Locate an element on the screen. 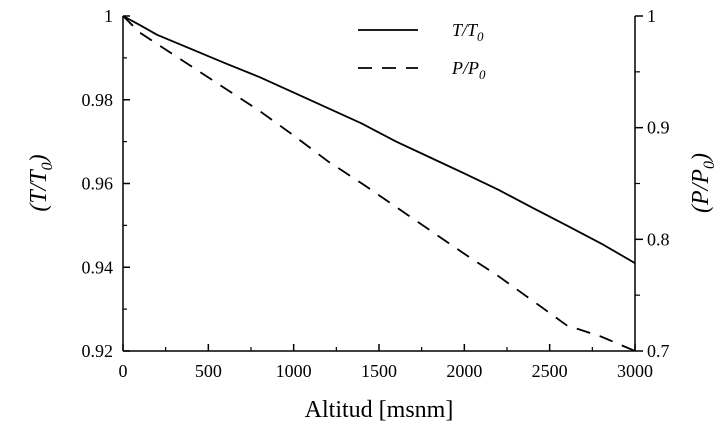 Image resolution: width=720 pixels, height=427 pixels. legend-label-t: T/T0 is located at coordinates (468, 32).